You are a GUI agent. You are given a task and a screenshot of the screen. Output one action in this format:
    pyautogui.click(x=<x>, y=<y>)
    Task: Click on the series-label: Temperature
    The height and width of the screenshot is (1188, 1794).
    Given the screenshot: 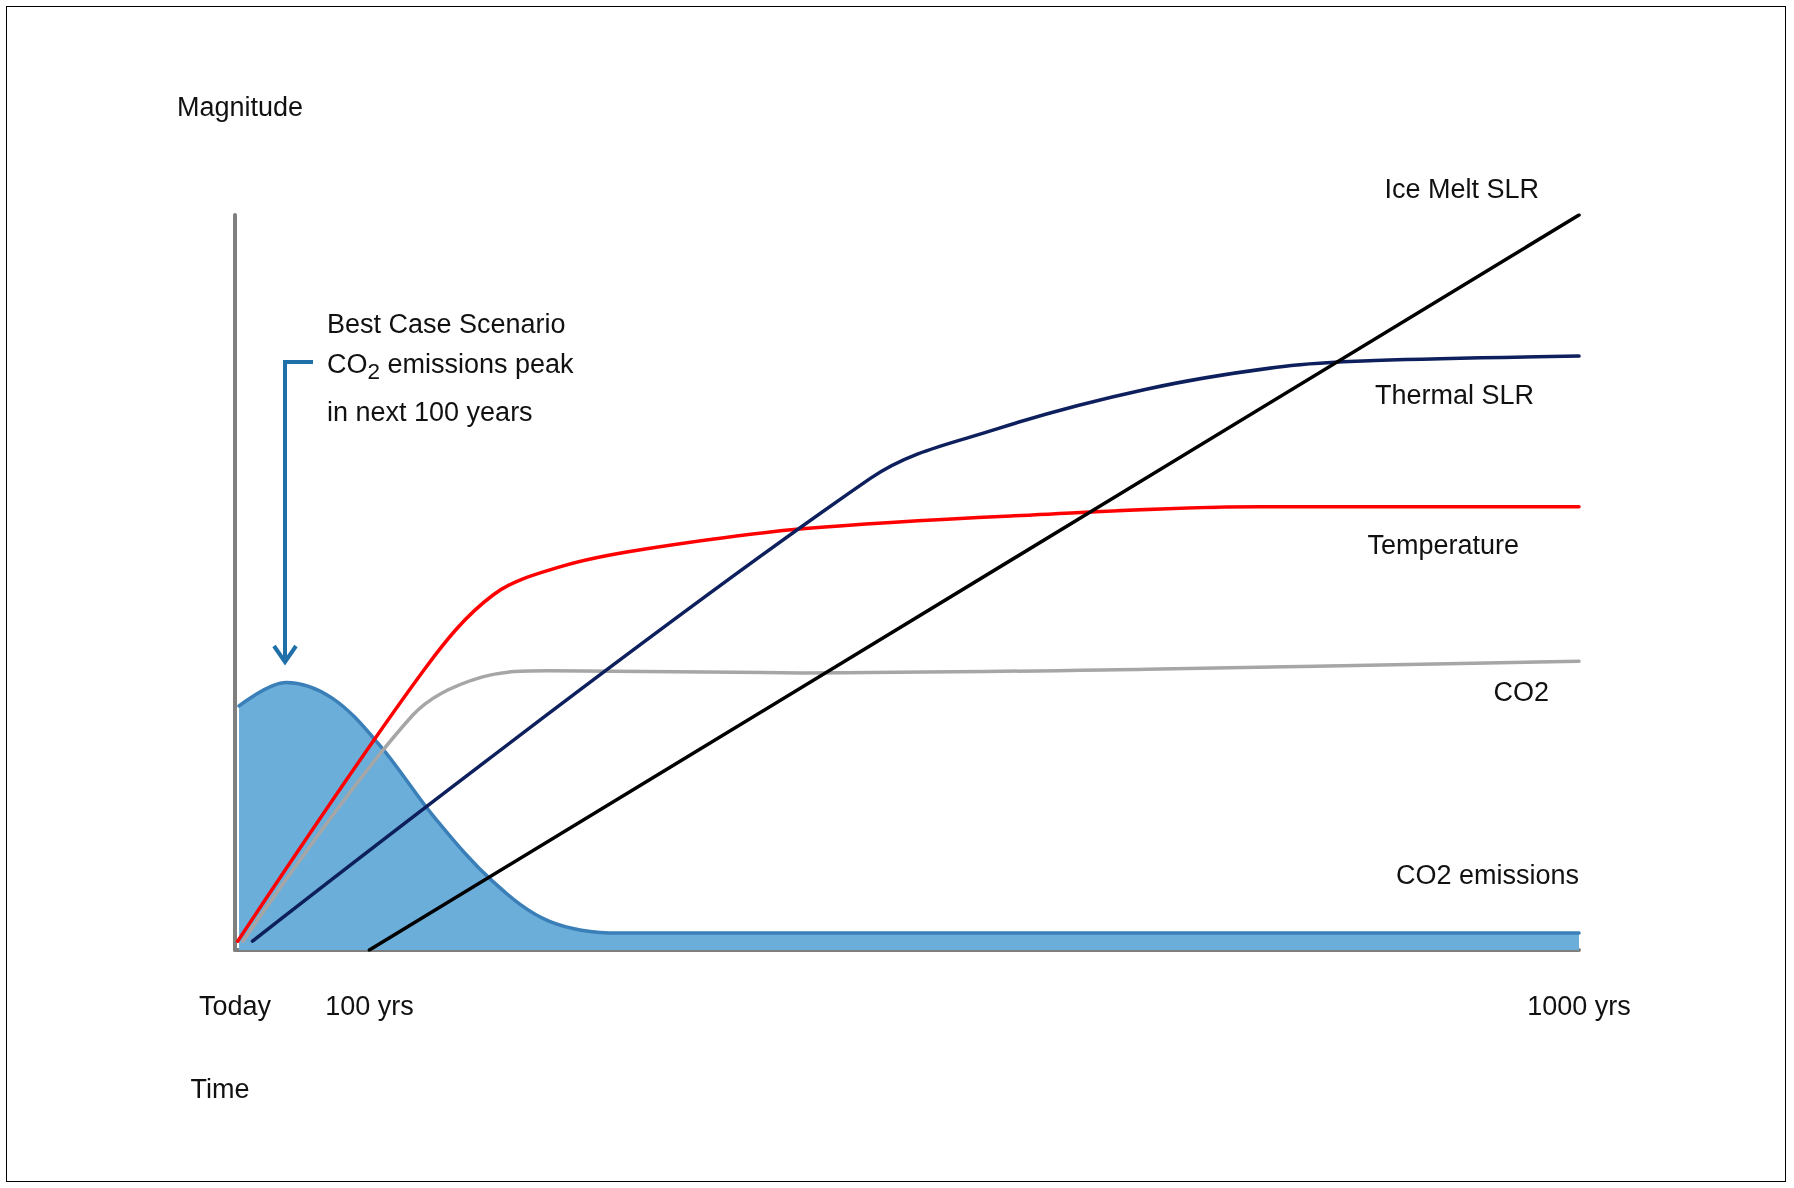 What is the action you would take?
    pyautogui.click(x=1443, y=545)
    